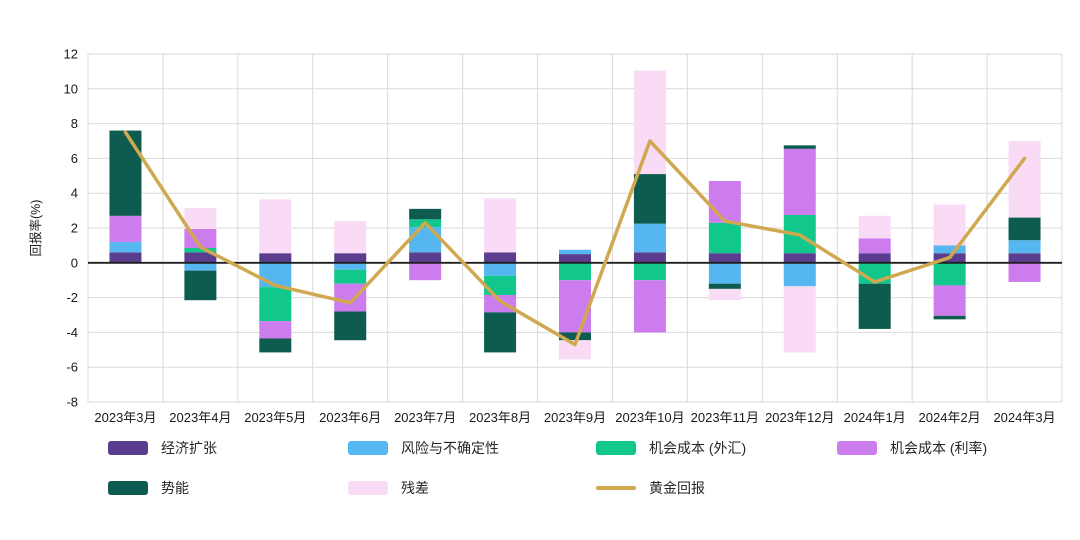 This screenshot has width=1080, height=540. I want to click on y-tick-label: -4, so click(72, 332).